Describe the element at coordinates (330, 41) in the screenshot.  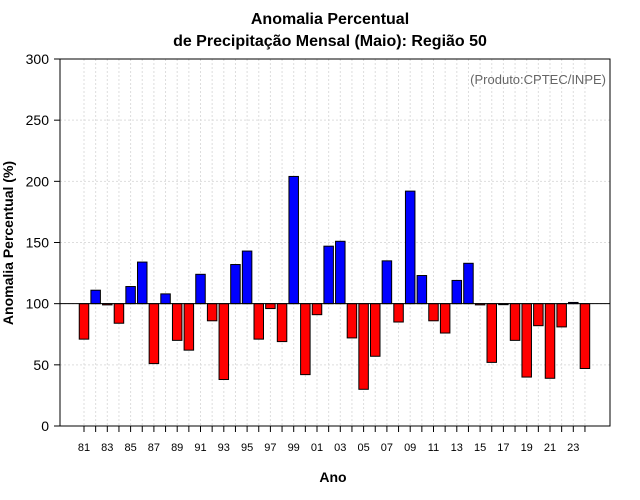
I see `chart-title-line2: de Precipitação Mensal (Maio): Região 50` at that location.